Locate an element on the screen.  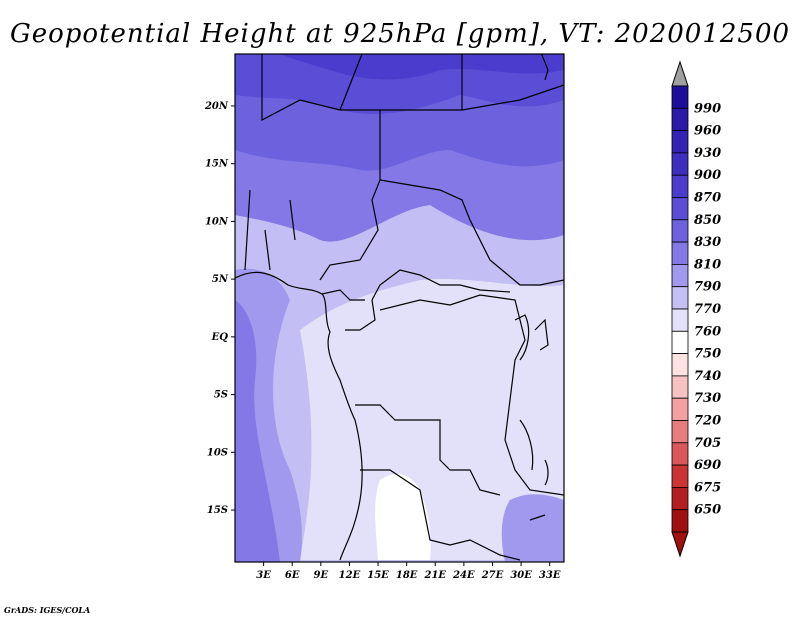
lon-tick-label: 15E is located at coordinates (378, 575).